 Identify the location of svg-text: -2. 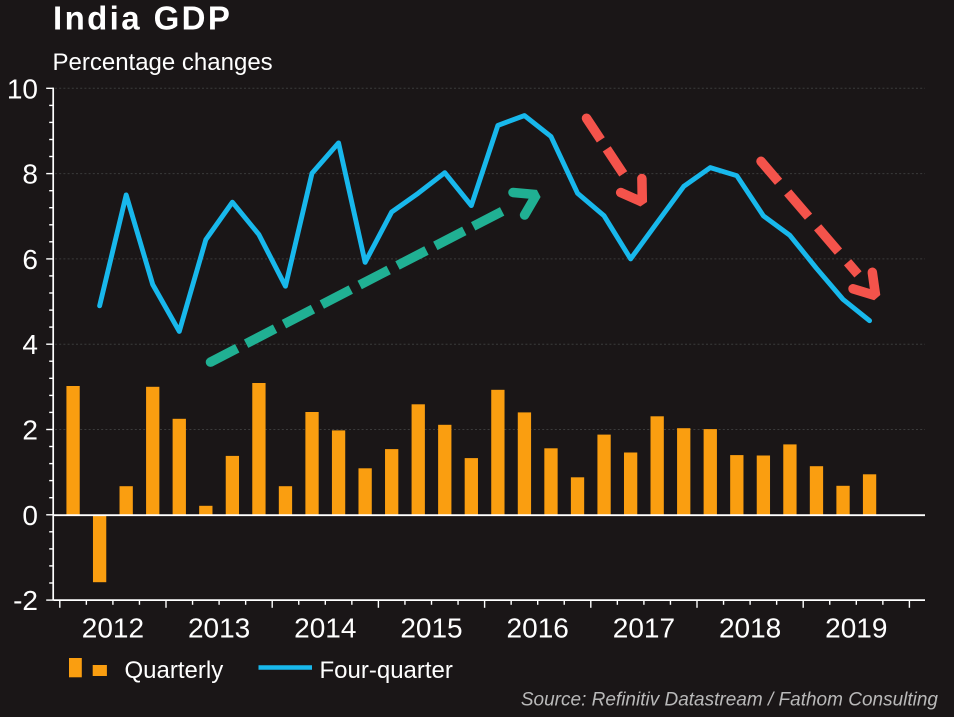
(25, 600).